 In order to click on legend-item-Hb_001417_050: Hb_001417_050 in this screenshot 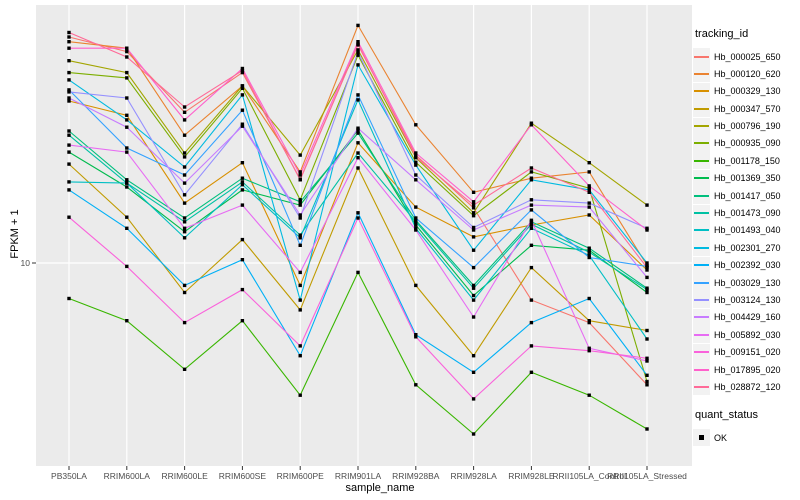, I will do `click(746, 196)`.